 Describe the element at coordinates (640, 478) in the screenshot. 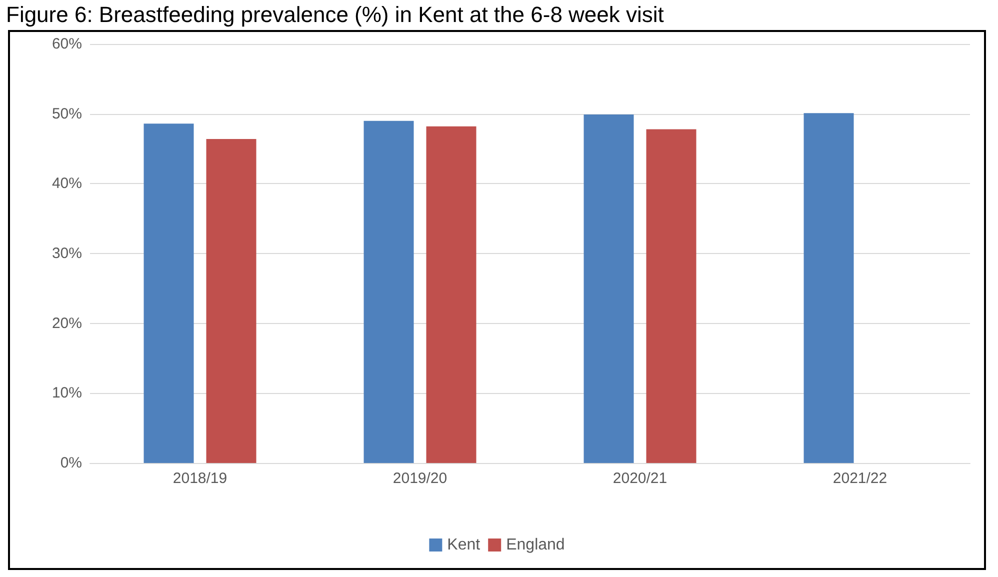

I see `x-tick-label: 2020/21` at that location.